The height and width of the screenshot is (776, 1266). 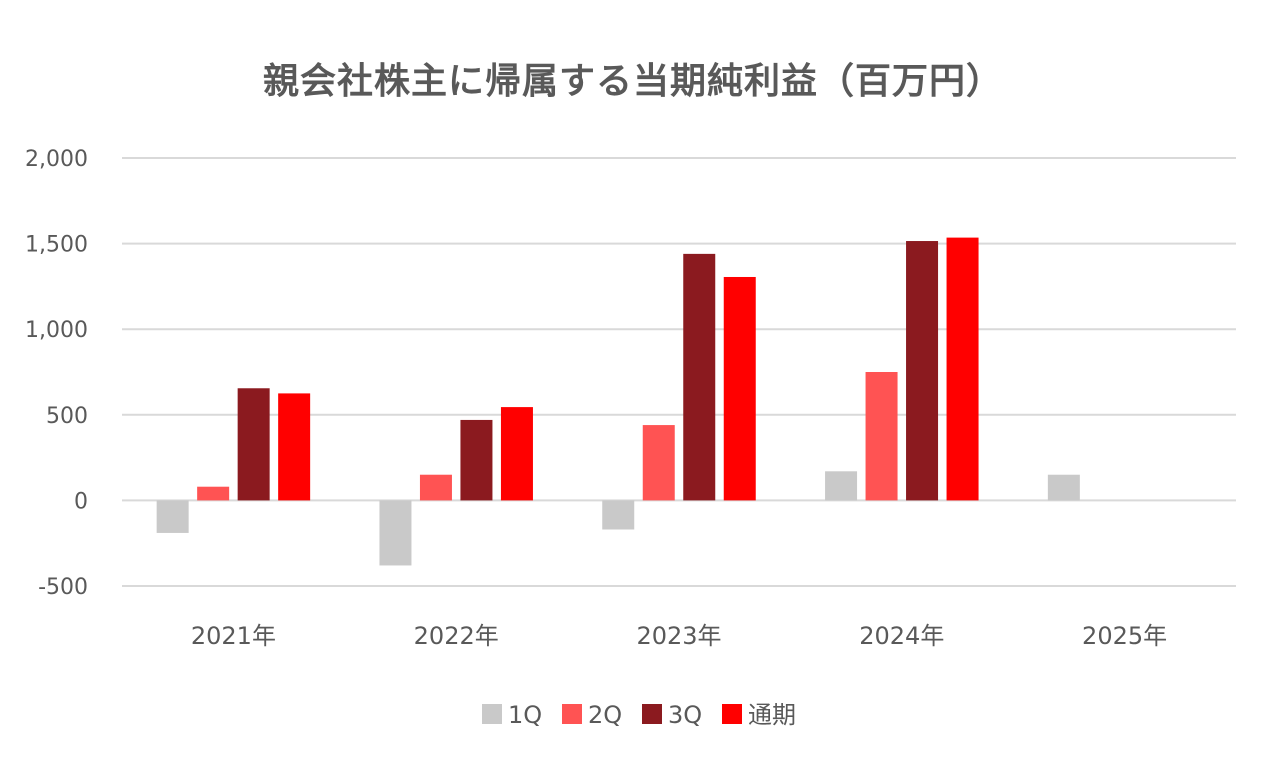 I want to click on bar-通期-2021年, so click(x=294, y=447).